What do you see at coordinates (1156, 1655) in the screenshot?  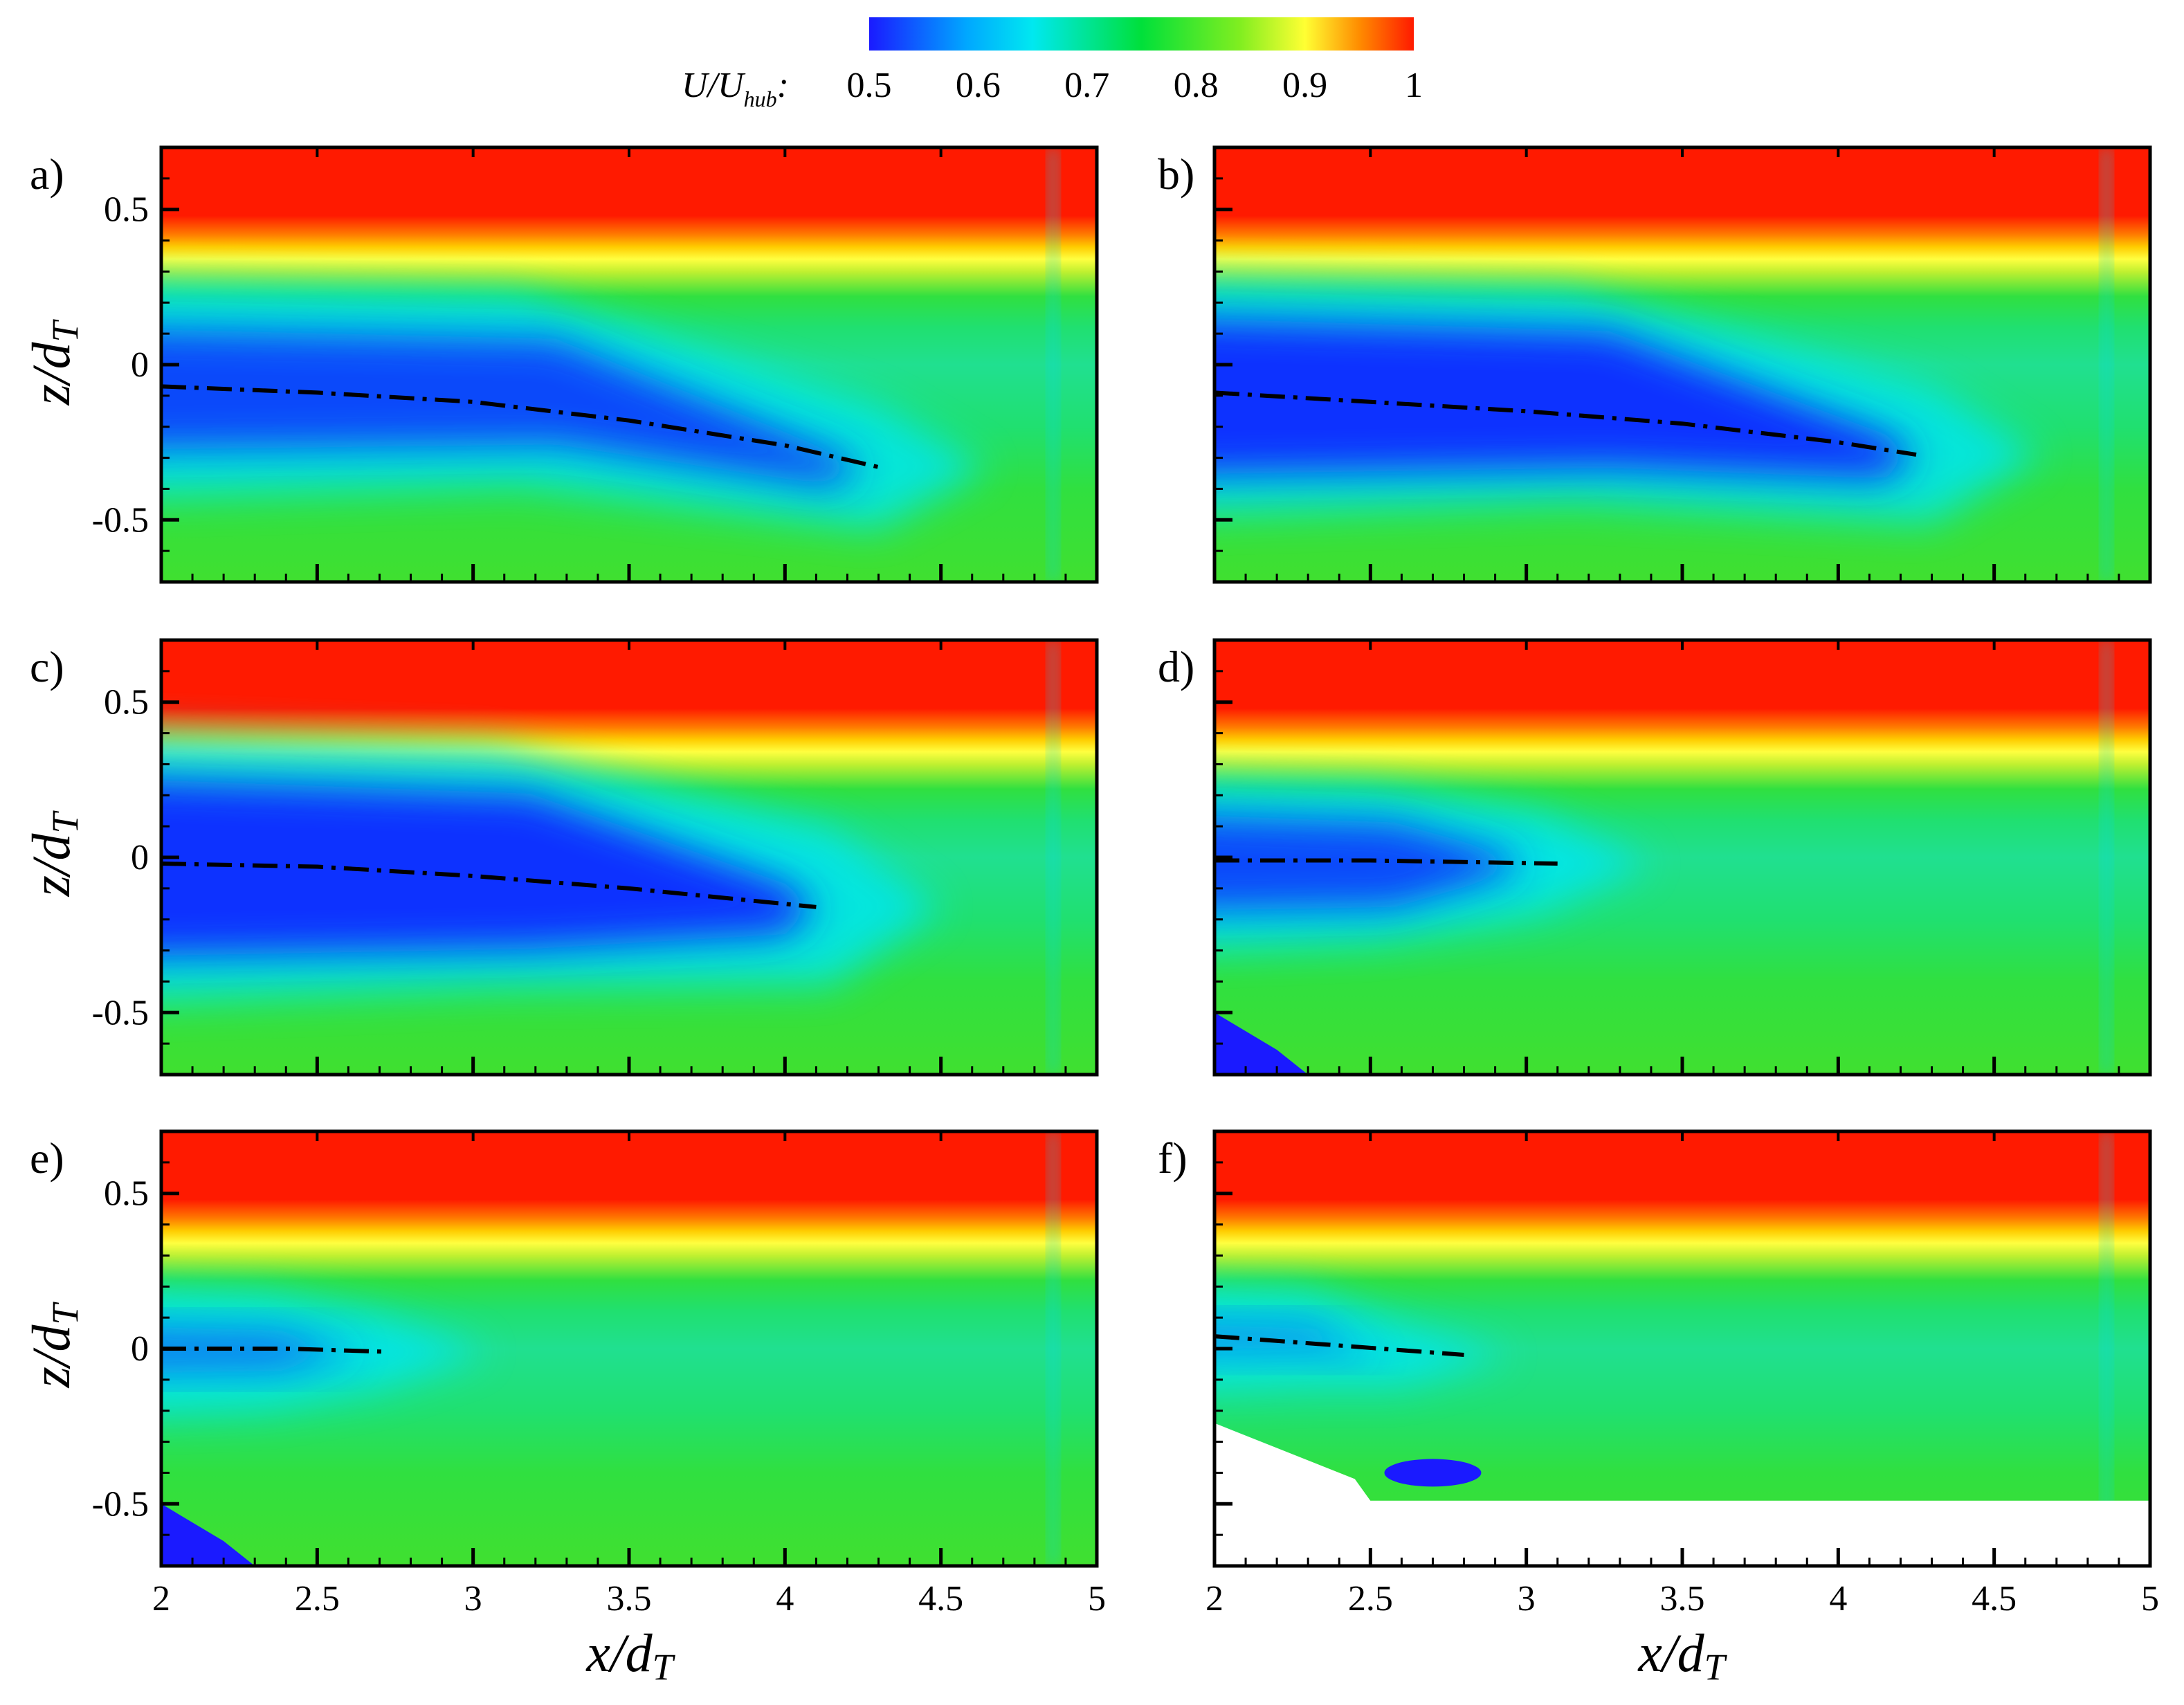 I see `x-axis-labels: x/dT x/dT` at bounding box center [1156, 1655].